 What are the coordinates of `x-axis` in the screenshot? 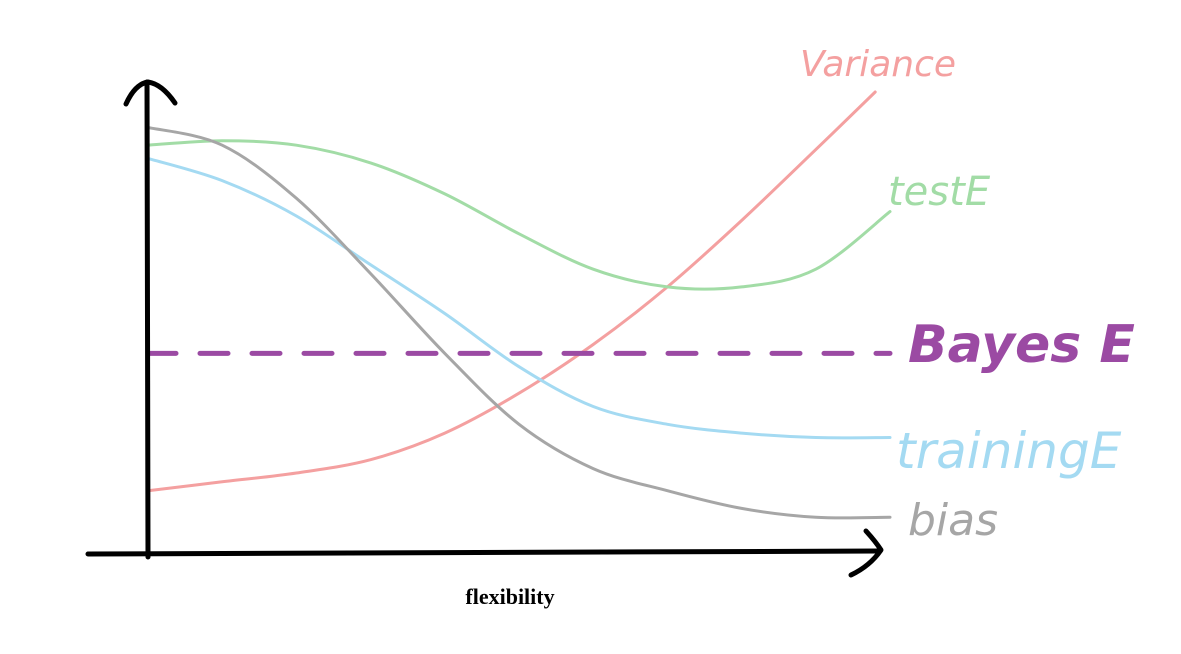 It's located at (484, 552).